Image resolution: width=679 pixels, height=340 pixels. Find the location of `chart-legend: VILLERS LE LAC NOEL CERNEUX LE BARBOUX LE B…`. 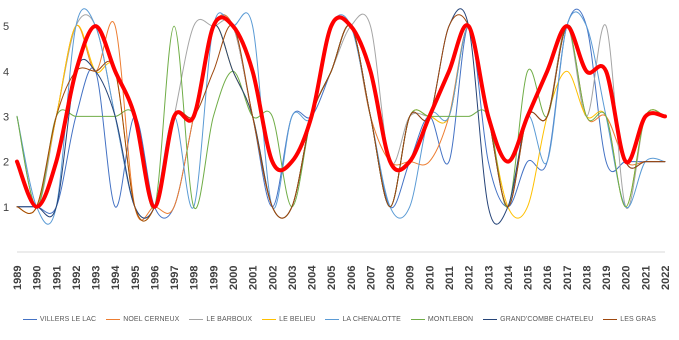

chart-legend: VILLERS LE LAC NOEL CERNEUX LE BARBOUX LE B… is located at coordinates (339, 319).